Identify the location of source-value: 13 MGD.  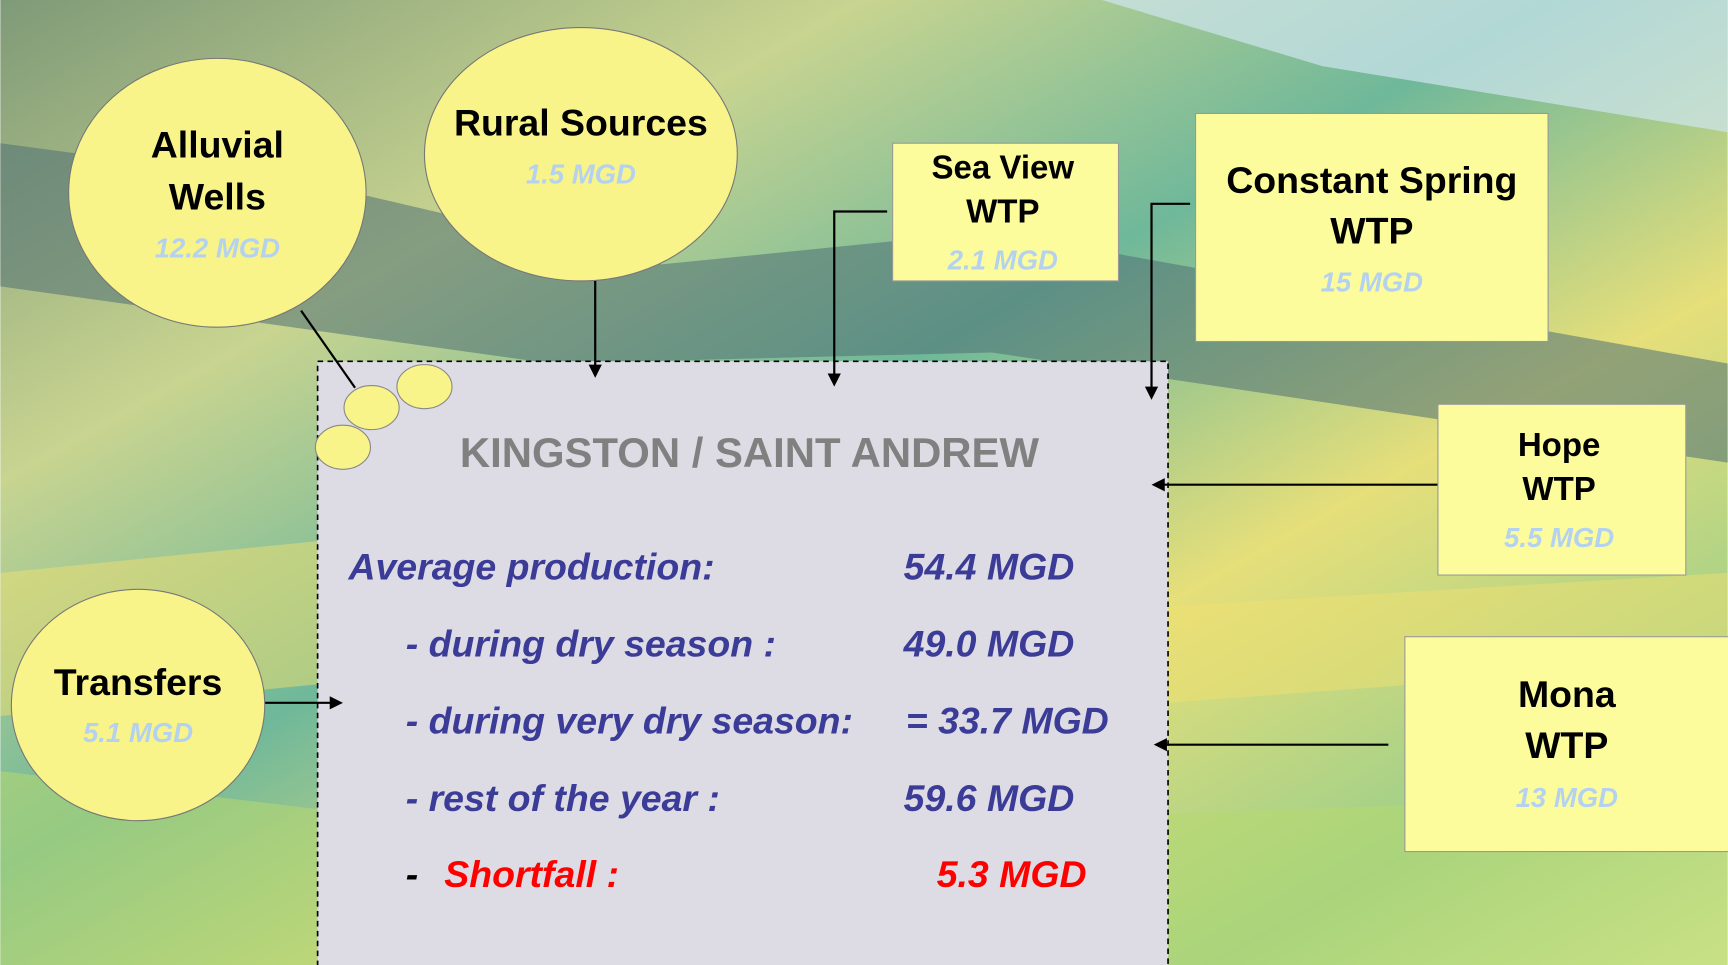
(1567, 797).